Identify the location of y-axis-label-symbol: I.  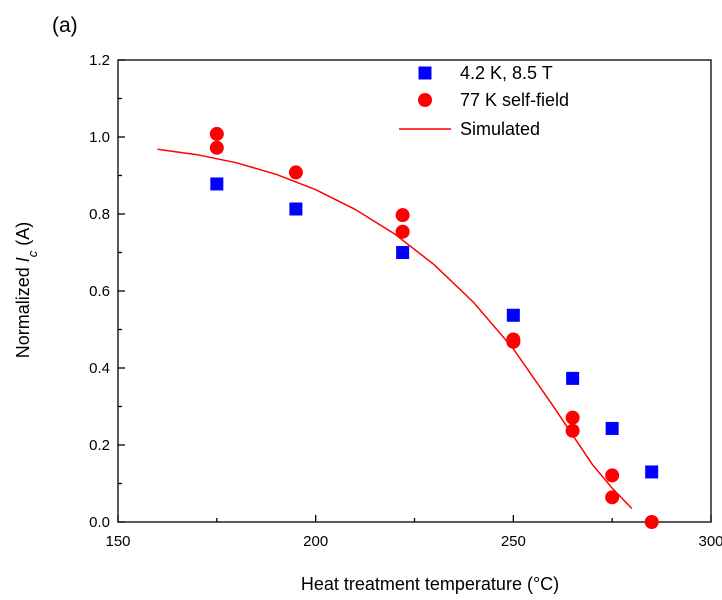
(23, 259).